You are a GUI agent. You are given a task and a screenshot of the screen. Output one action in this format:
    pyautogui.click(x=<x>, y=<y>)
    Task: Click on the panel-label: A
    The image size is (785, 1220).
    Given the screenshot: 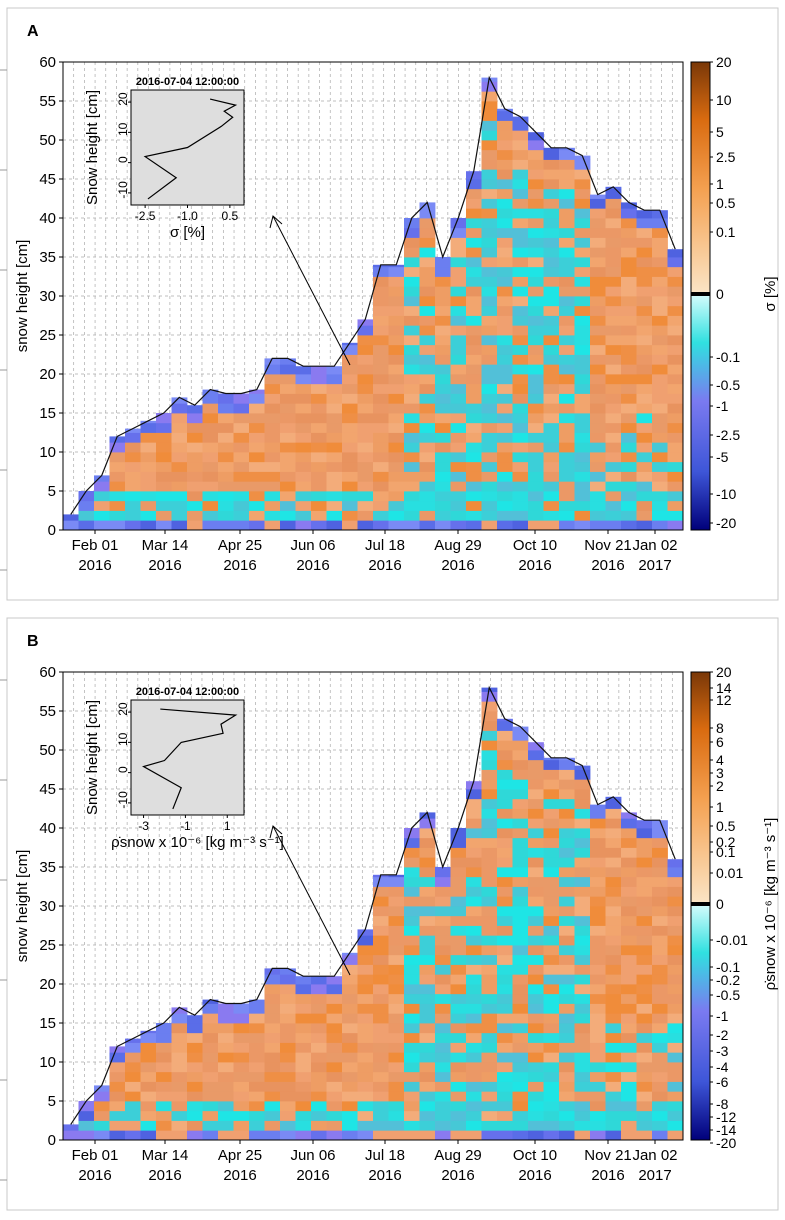 What is the action you would take?
    pyautogui.click(x=33, y=31)
    